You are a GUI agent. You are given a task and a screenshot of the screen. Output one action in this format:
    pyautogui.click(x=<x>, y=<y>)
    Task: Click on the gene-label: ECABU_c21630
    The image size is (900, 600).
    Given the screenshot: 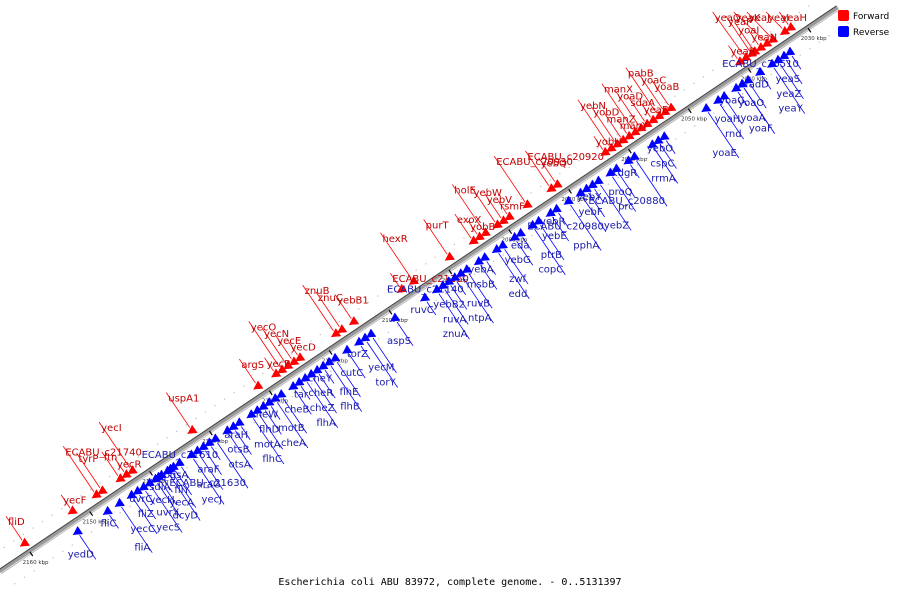 What is the action you would take?
    pyautogui.click(x=207, y=483)
    